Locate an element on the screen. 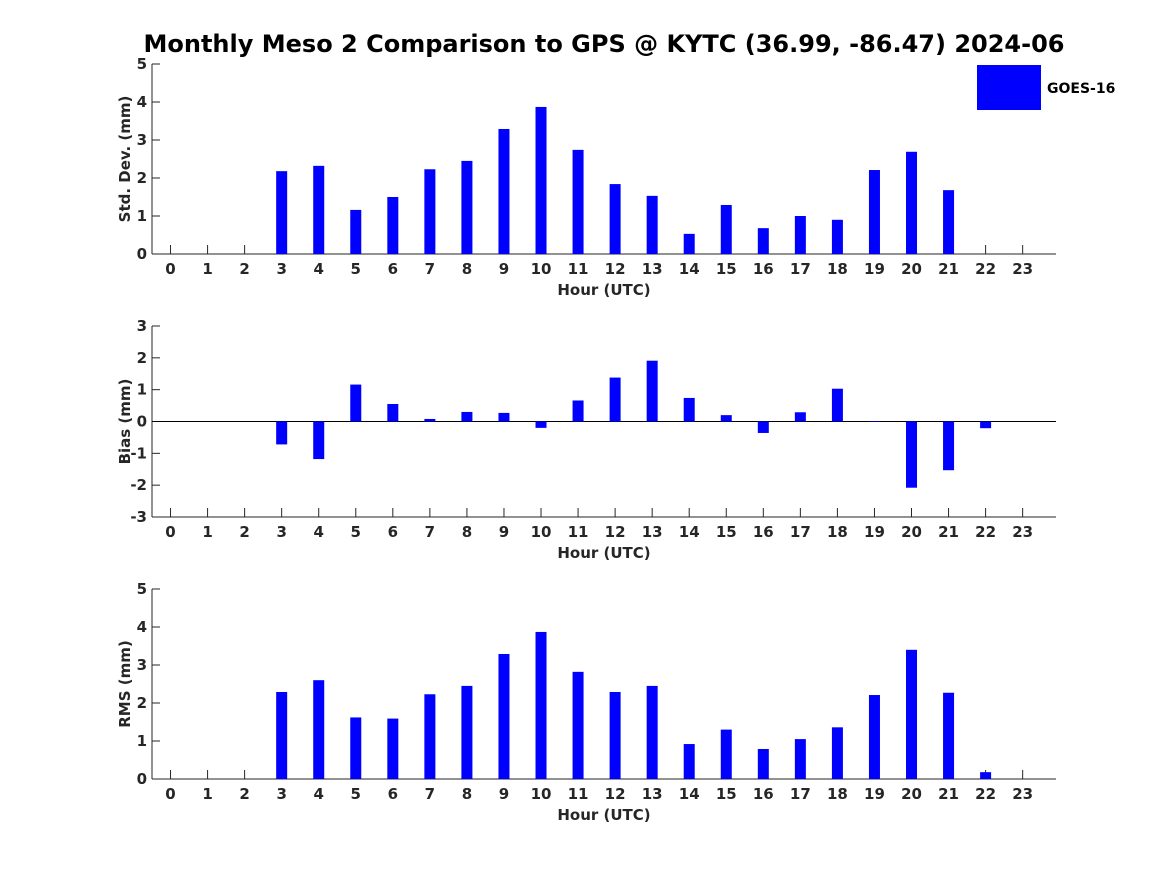 This screenshot has width=1167, height=875. y-tick-label: -3 is located at coordinates (138, 517).